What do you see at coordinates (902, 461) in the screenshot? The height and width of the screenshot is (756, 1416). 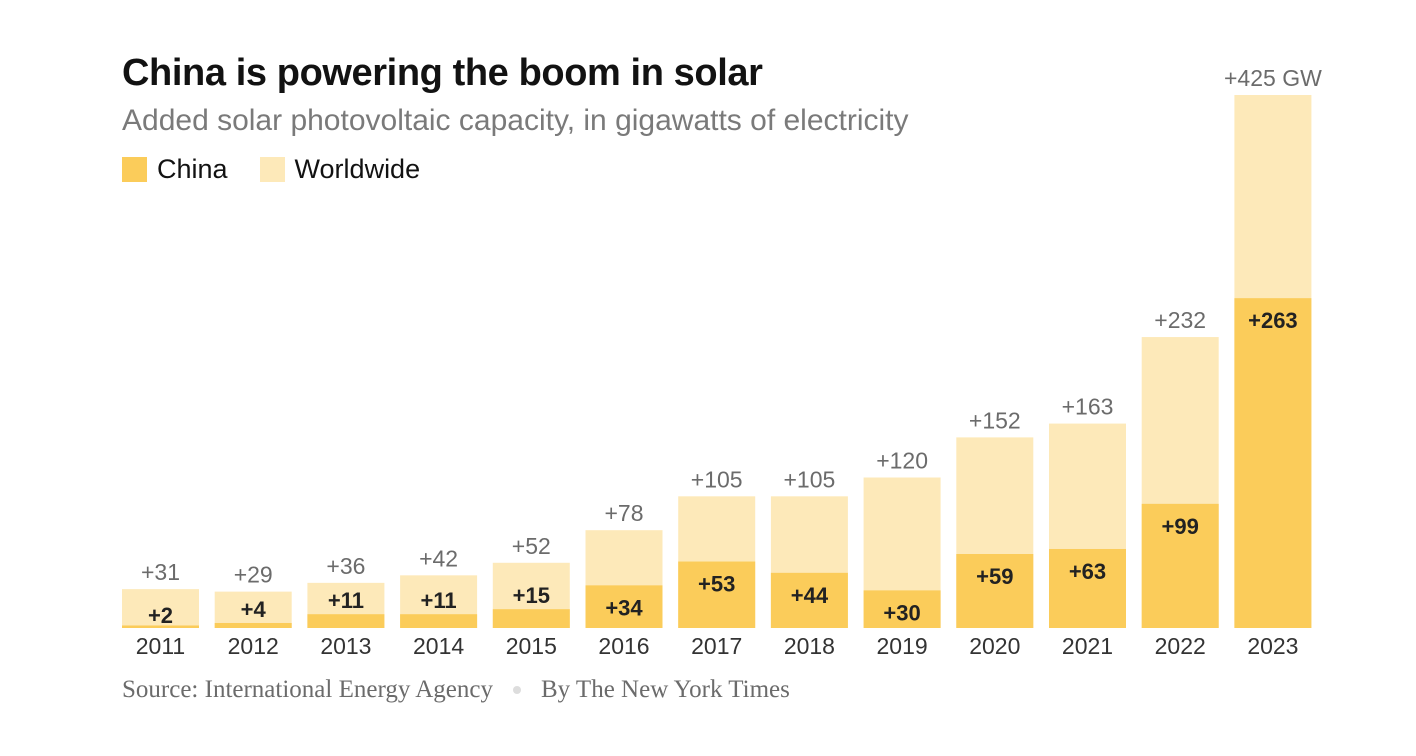 I see `total-value-label: +120` at bounding box center [902, 461].